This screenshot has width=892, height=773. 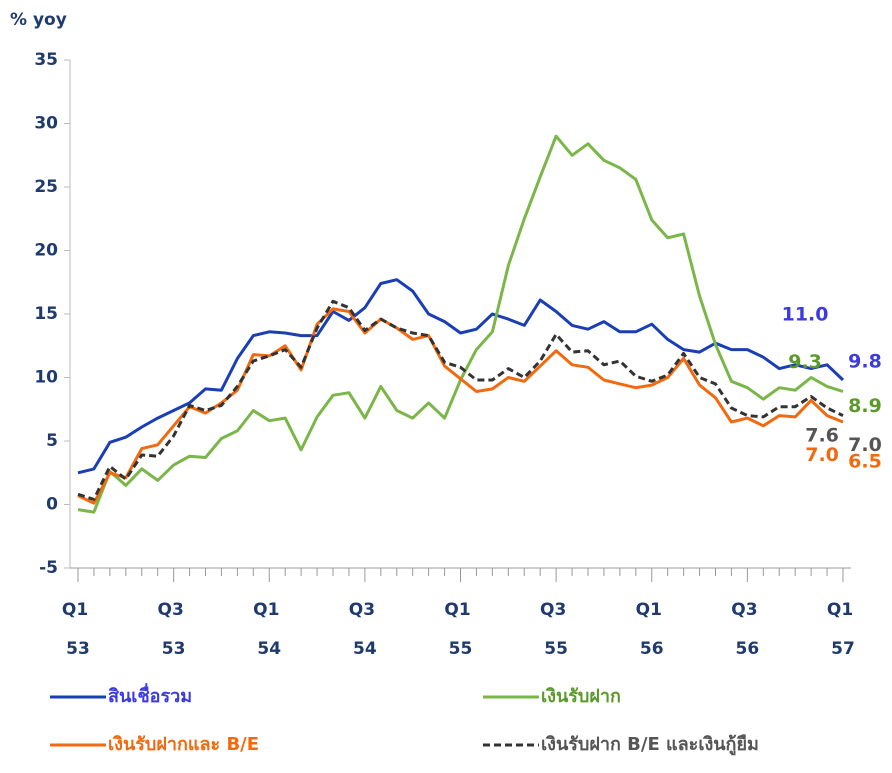 What do you see at coordinates (52, 505) in the screenshot?
I see `y-tick-label: 0` at bounding box center [52, 505].